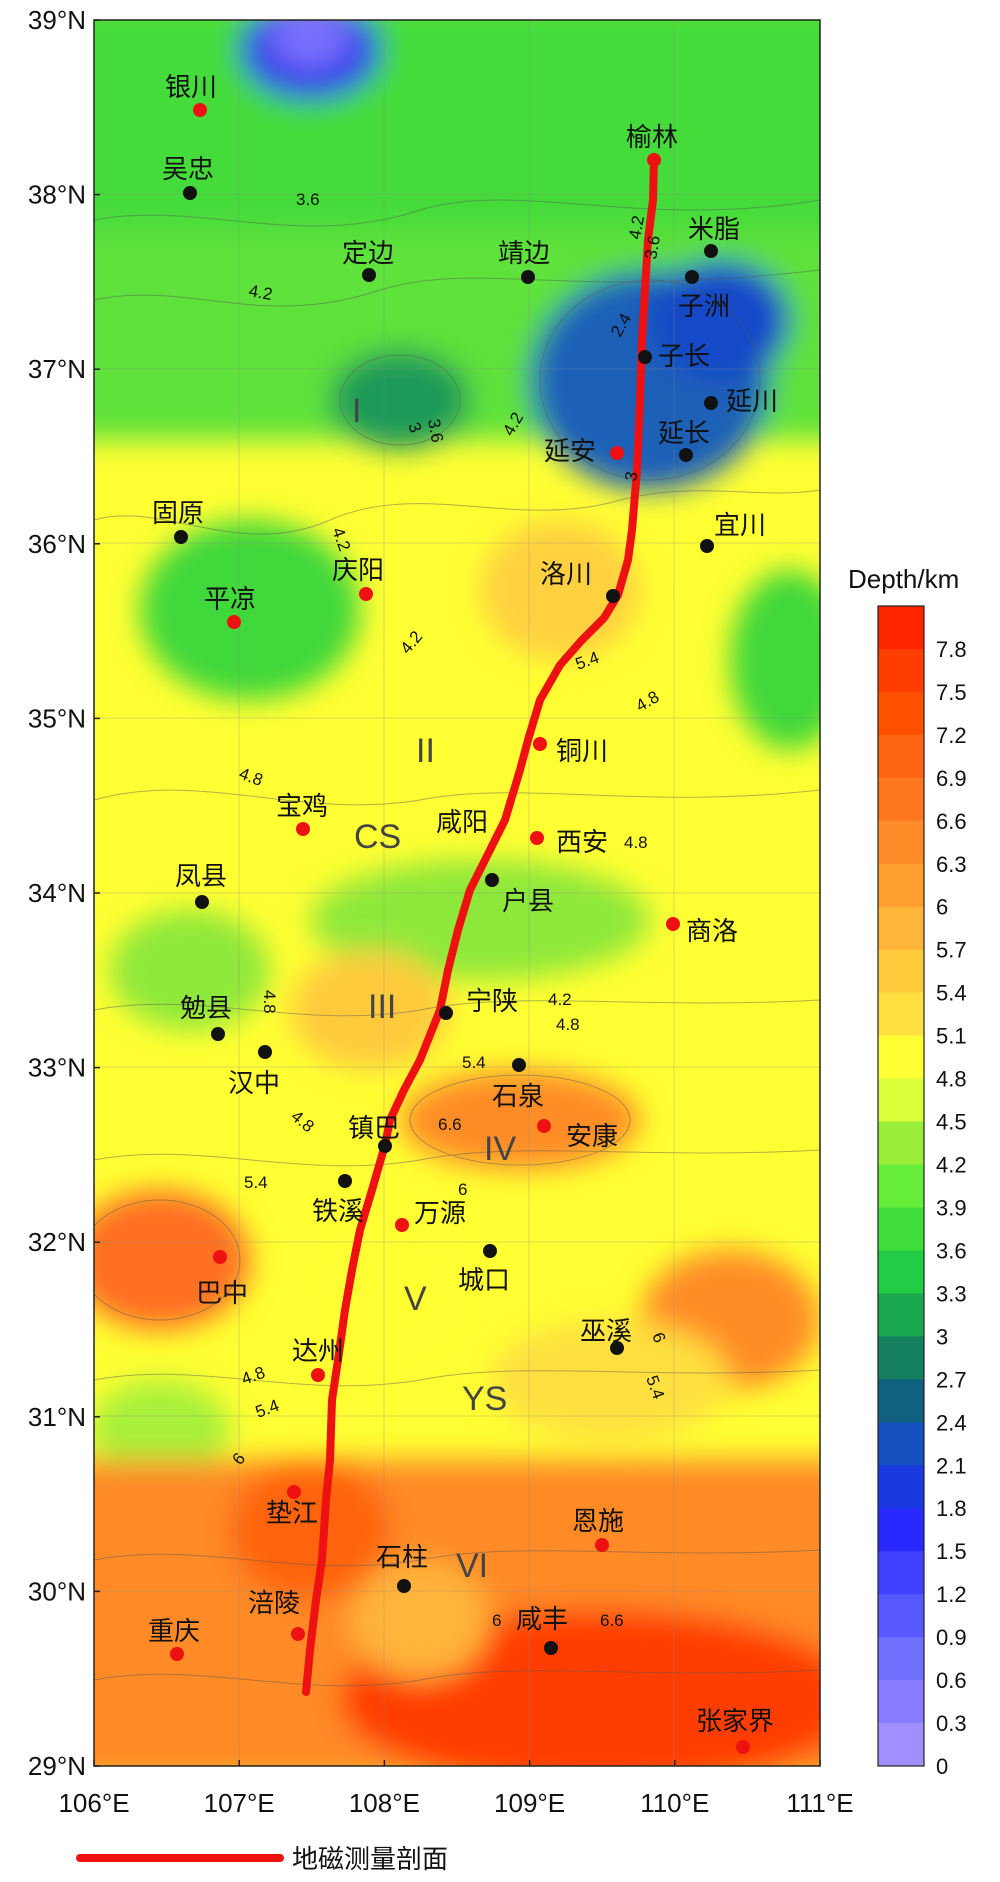 The height and width of the screenshot is (1882, 1000). What do you see at coordinates (752, 402) in the screenshot?
I see `city-label: 延川` at bounding box center [752, 402].